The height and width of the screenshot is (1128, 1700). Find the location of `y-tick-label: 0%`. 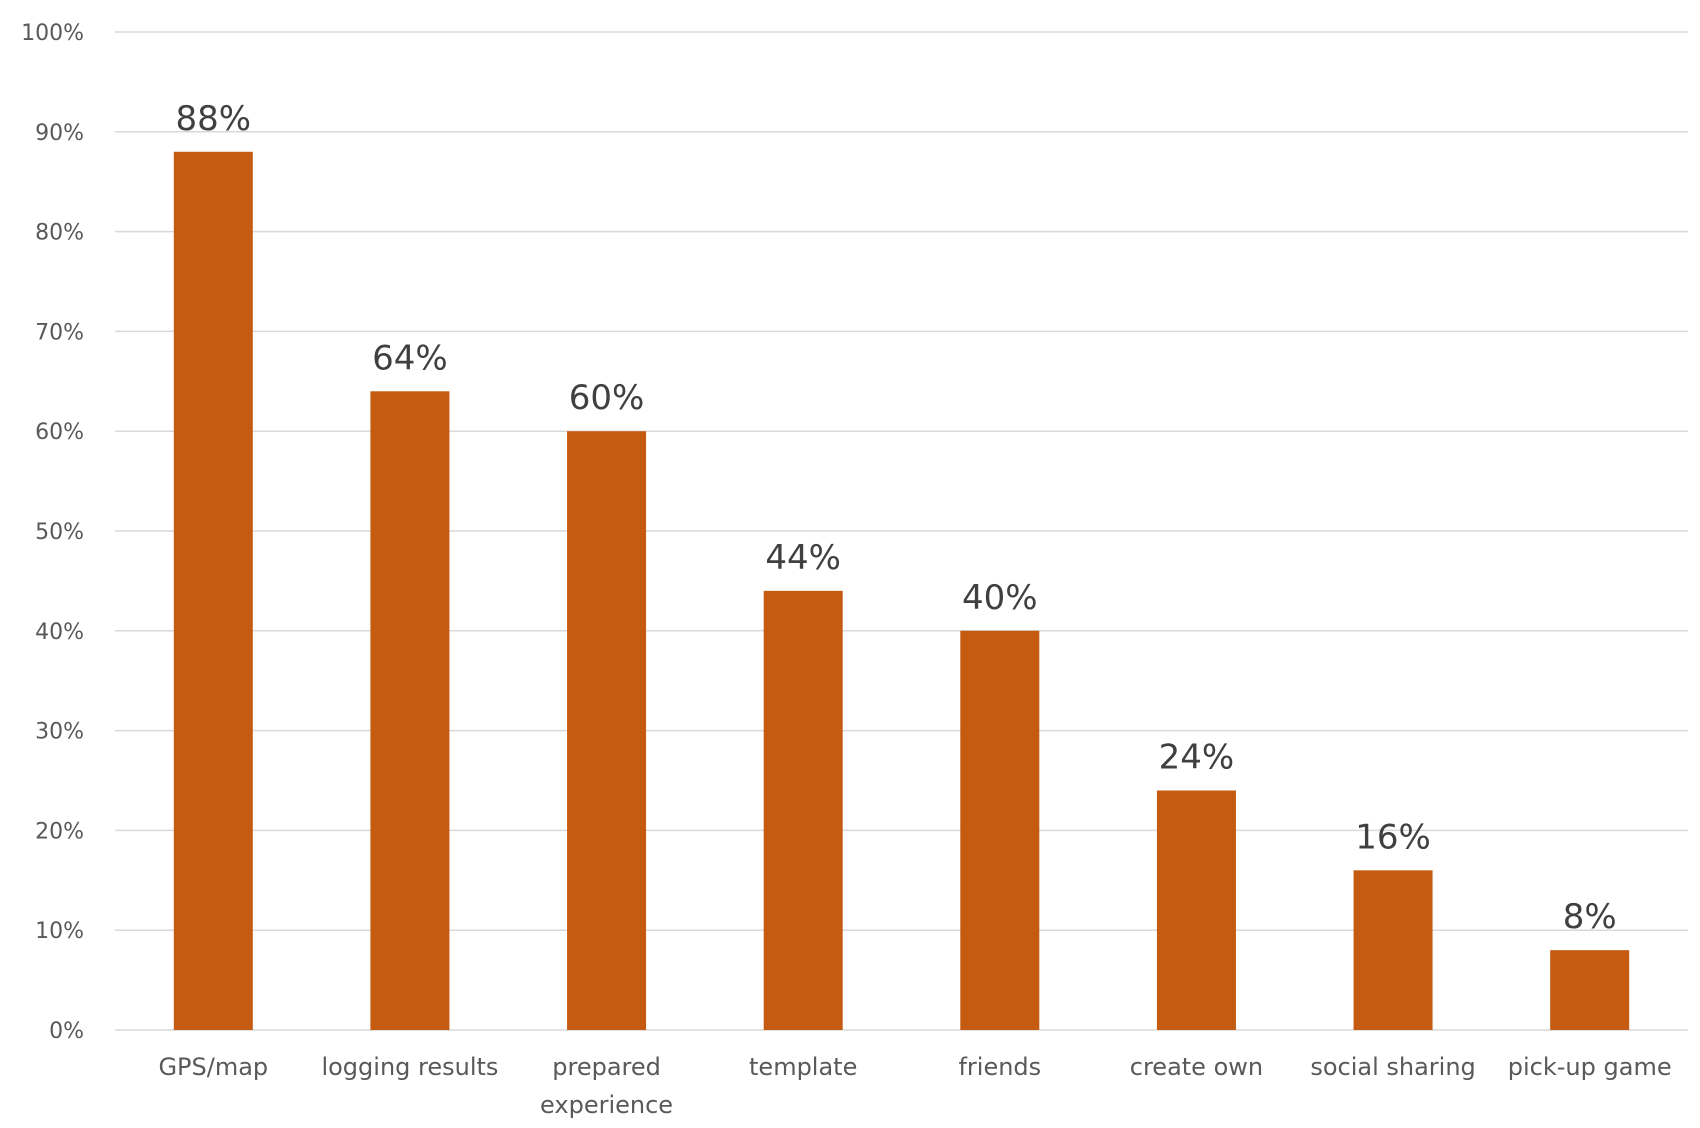

y-tick-label: 0% is located at coordinates (66, 1031).